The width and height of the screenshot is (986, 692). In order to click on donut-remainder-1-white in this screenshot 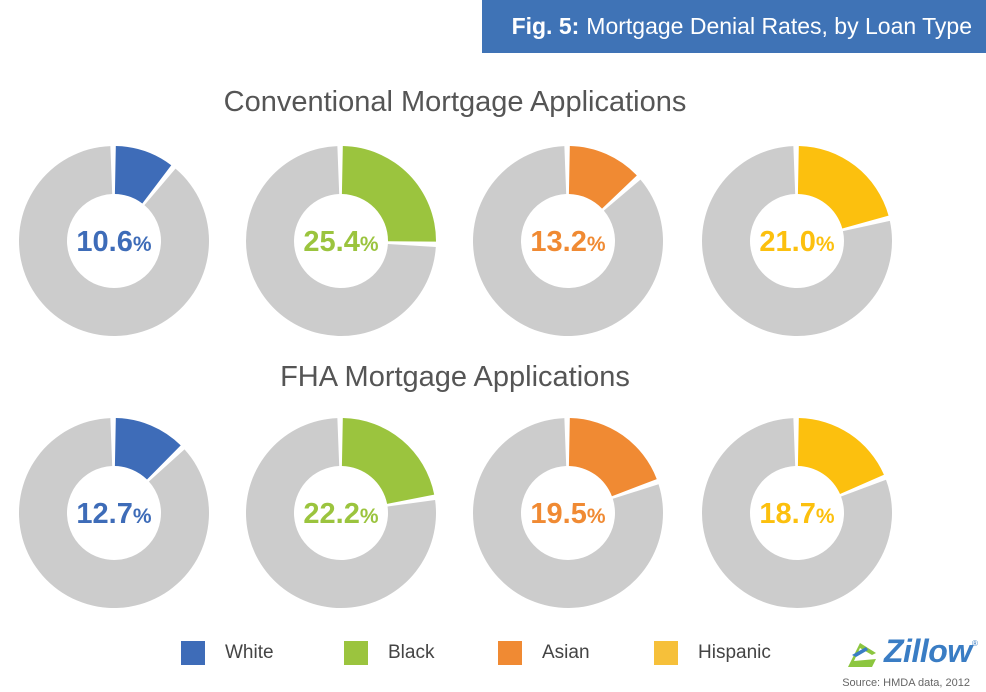, I will do `click(114, 513)`.